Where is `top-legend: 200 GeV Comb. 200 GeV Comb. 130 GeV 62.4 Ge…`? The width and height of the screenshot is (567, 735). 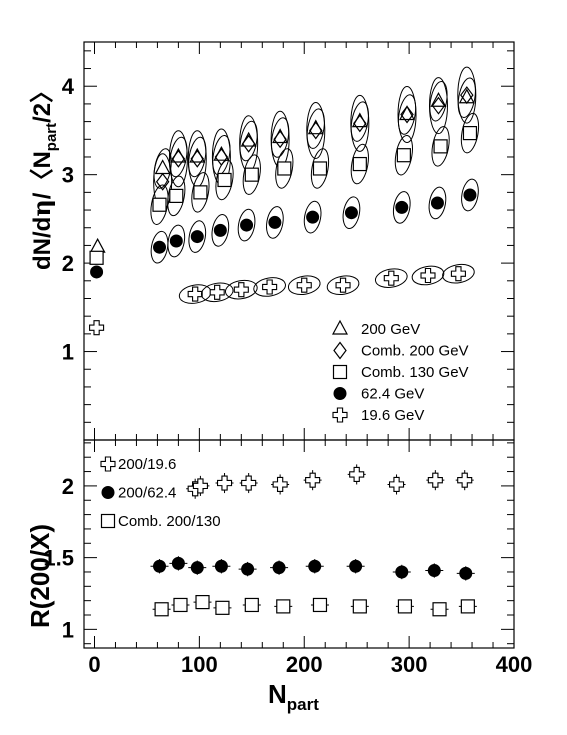 top-legend: 200 GeV Comb. 200 GeV Comb. 130 GeV 62.4 Ge… is located at coordinates (400, 371).